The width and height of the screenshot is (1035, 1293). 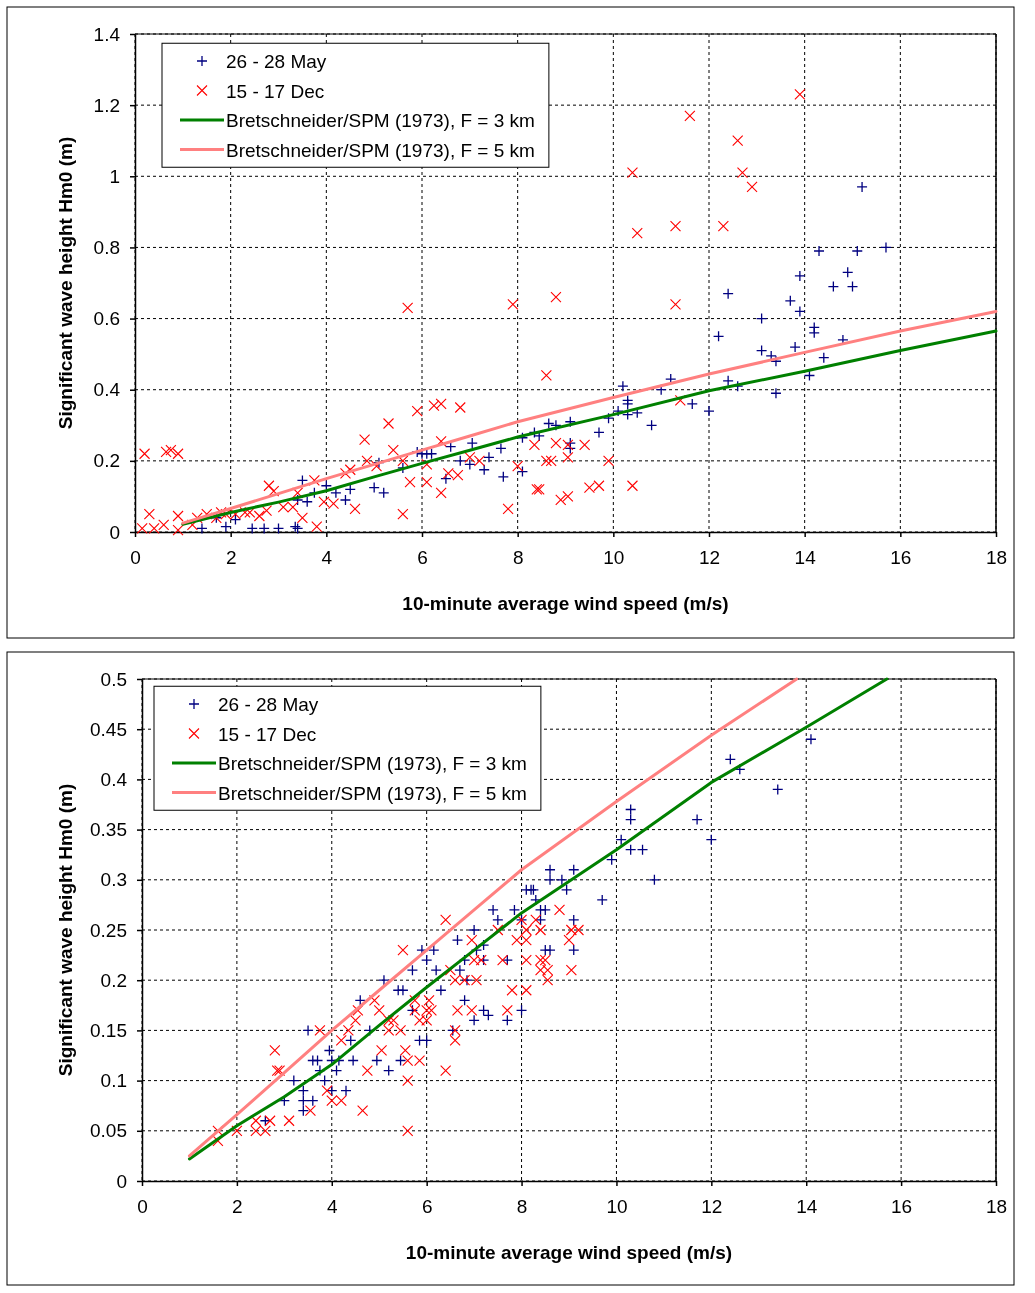 What do you see at coordinates (106, 248) in the screenshot?
I see `y-tick-label: 0.8` at bounding box center [106, 248].